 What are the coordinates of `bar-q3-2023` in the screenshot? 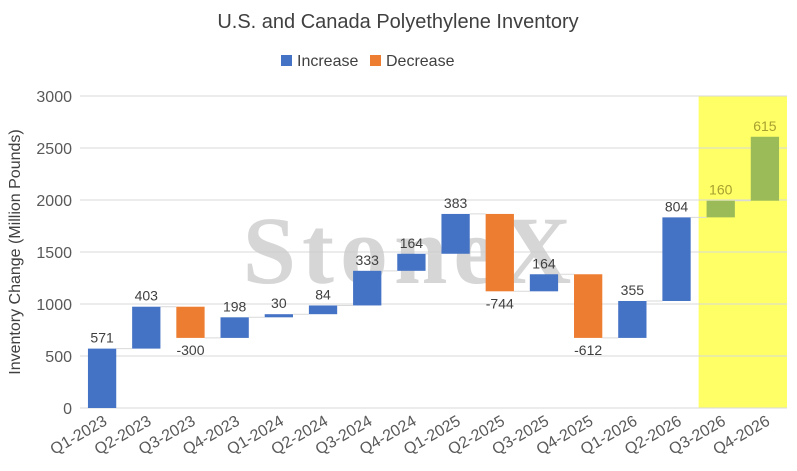 It's located at (190, 322).